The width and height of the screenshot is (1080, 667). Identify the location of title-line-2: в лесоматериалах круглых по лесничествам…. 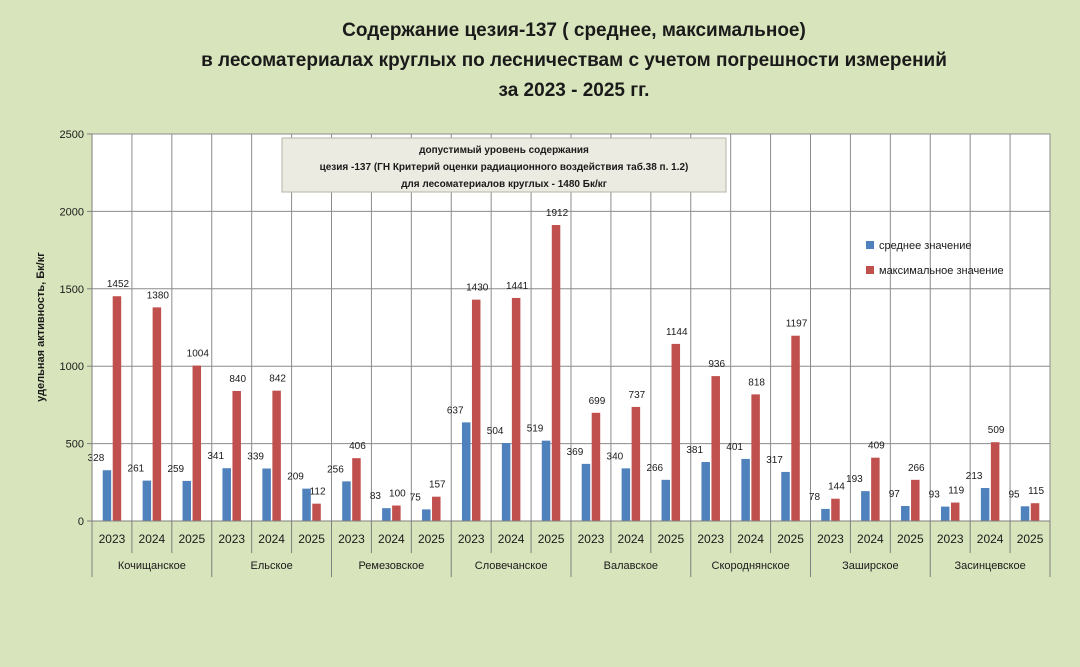
(574, 60).